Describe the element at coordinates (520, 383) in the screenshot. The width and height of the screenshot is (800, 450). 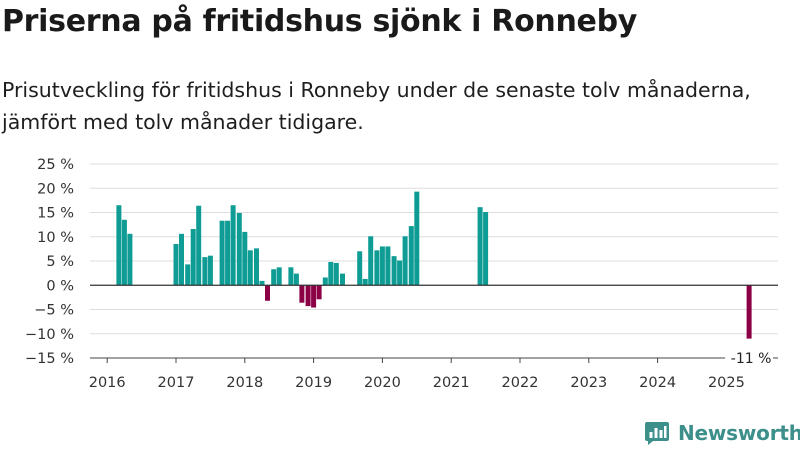
I see `x-tick-label: 2022` at that location.